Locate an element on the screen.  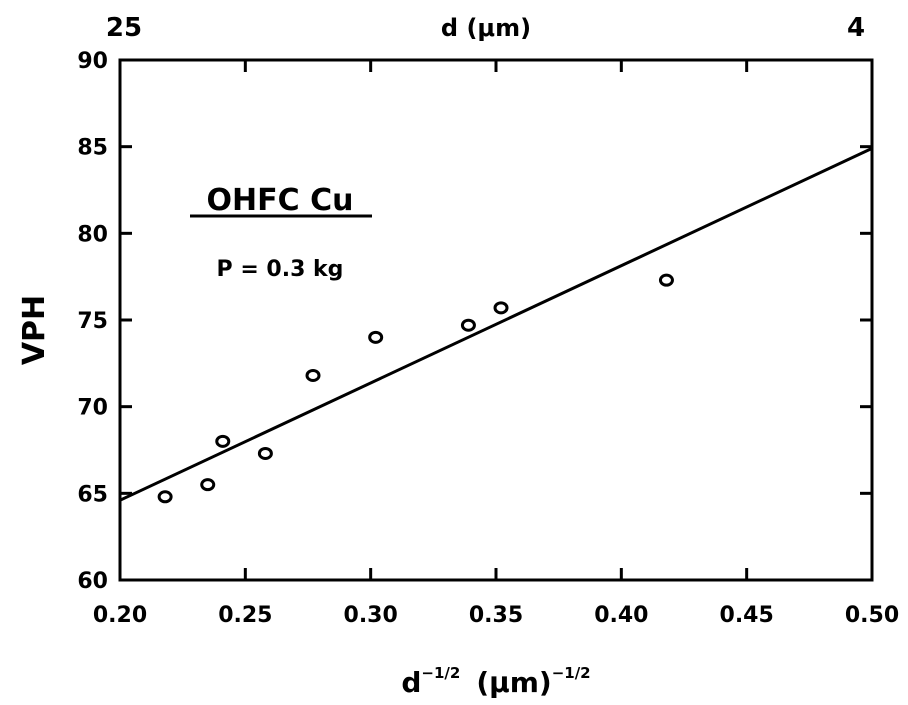
y-tick-label: 85 is located at coordinates (92, 148).